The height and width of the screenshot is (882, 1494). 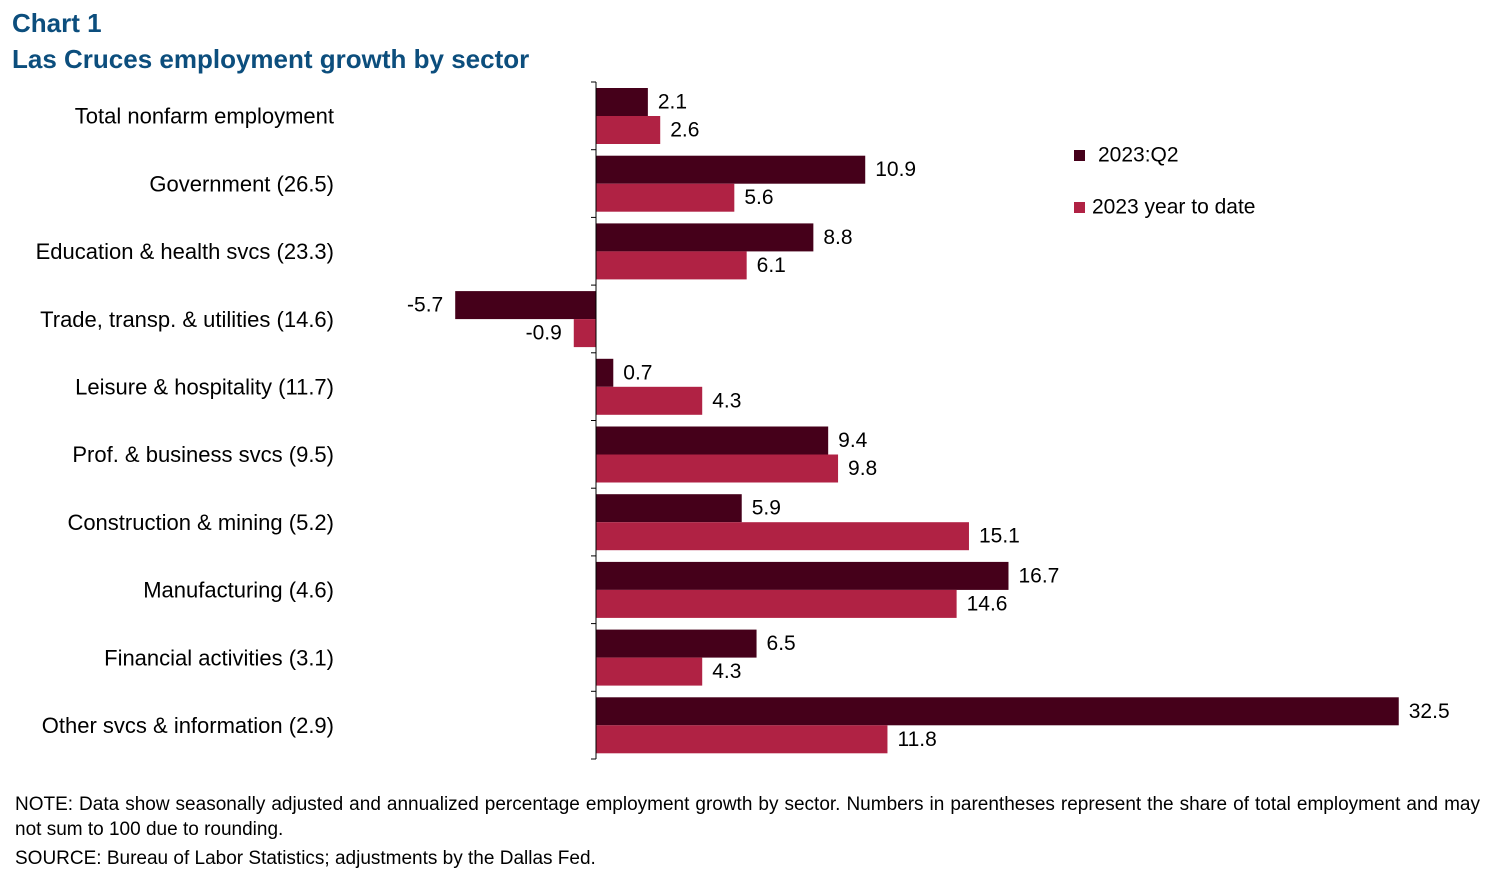 What do you see at coordinates (622, 102) in the screenshot?
I see `bar-q2-total-nonfarm-employment` at bounding box center [622, 102].